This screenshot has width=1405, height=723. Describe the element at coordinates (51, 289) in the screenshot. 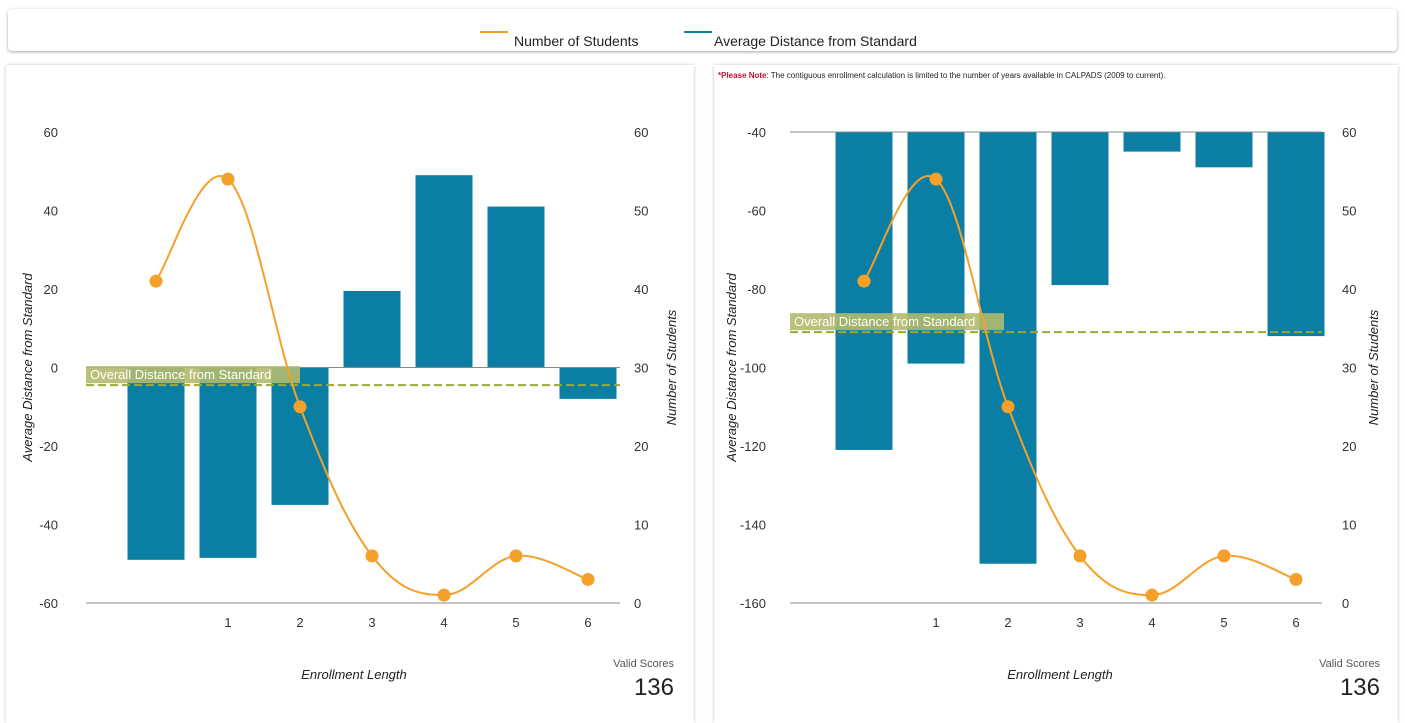

I see `y-tick-label: 20` at that location.